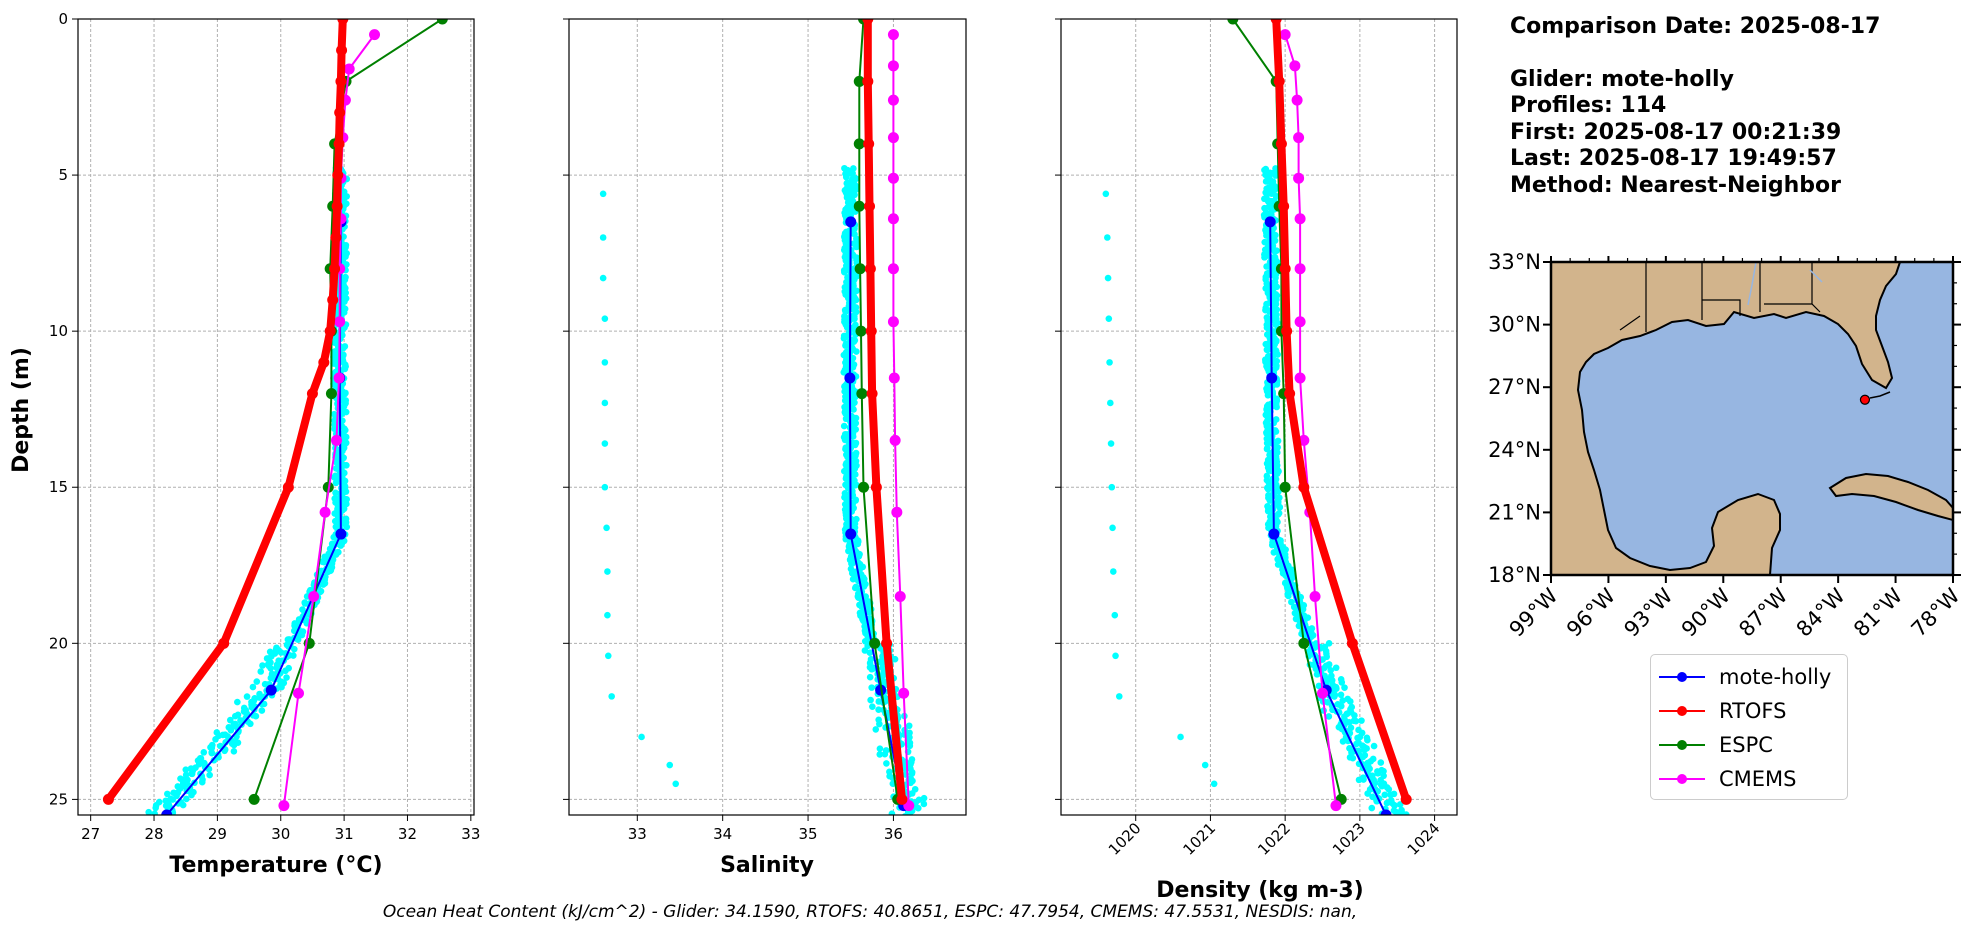 This screenshot has height=934, width=1987. What do you see at coordinates (58, 331) in the screenshot?
I see `y-tick-label: 10` at bounding box center [58, 331].